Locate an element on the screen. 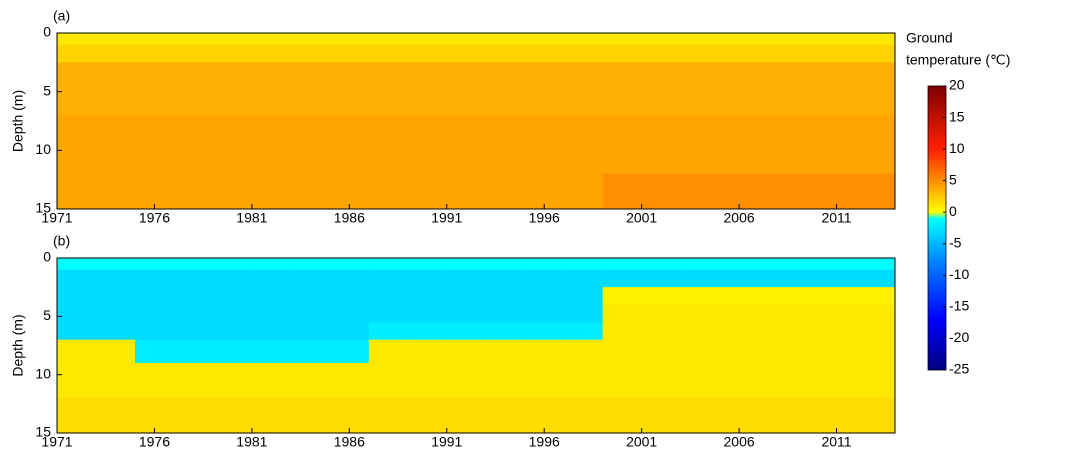 This screenshot has height=454, width=1077. colorbar-tick-label: 0 is located at coordinates (953, 211).